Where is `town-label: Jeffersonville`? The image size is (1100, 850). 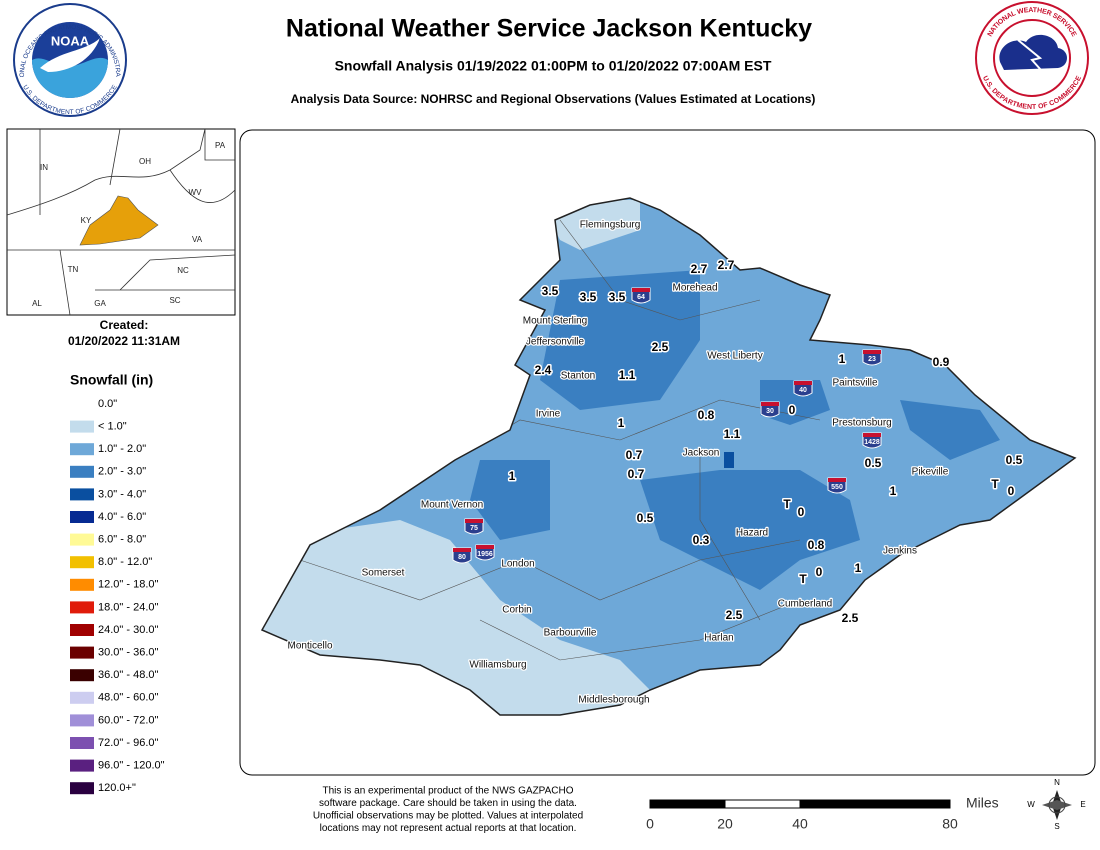 town-label: Jeffersonville is located at coordinates (555, 342).